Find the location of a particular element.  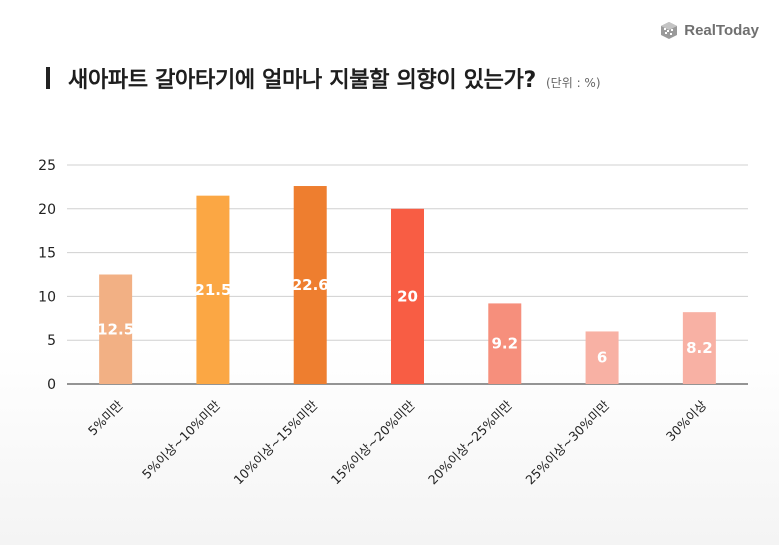

data-label: 20 is located at coordinates (407, 296).